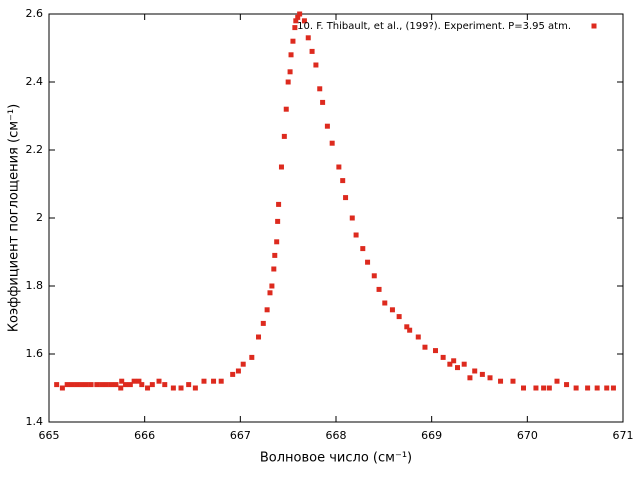 This screenshot has height=480, width=640. Describe the element at coordinates (594, 26) in the screenshot. I see `legend-marker` at that location.